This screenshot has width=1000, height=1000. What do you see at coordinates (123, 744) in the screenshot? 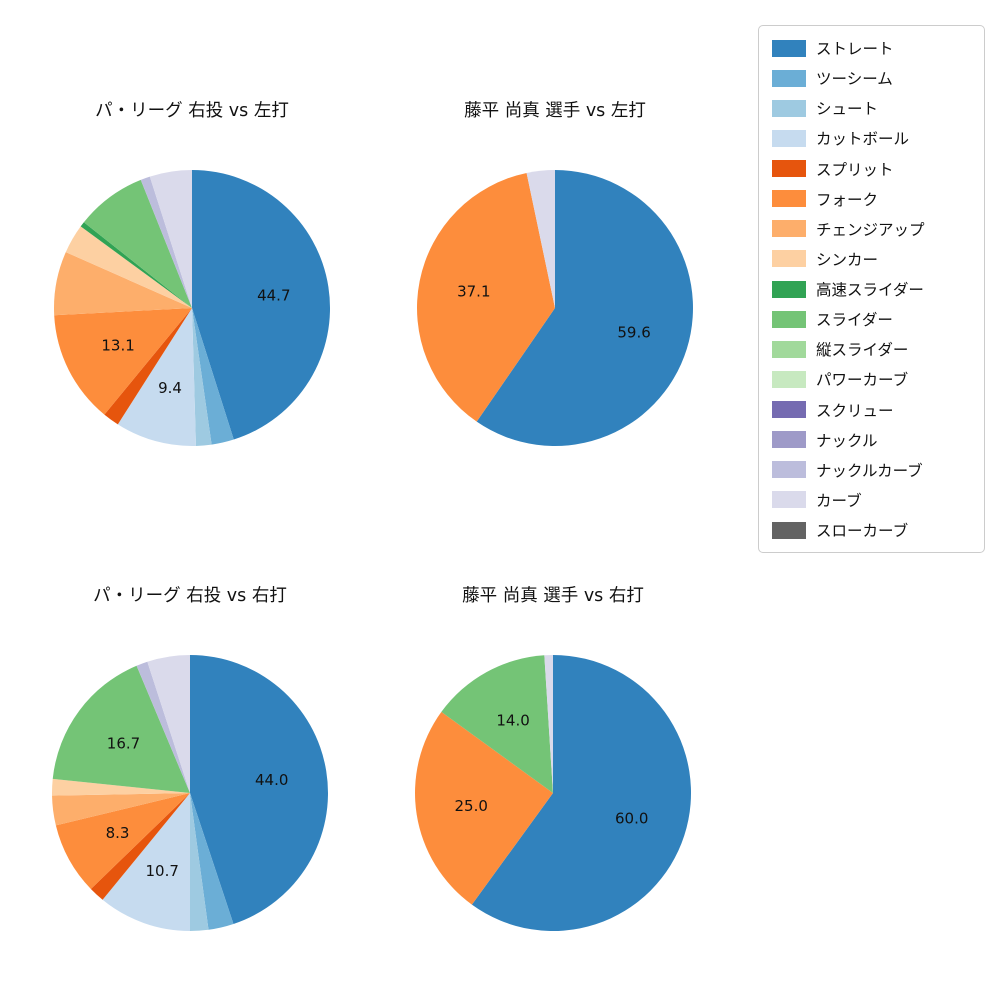
I see `slice-value-label: 16.7` at bounding box center [123, 744].